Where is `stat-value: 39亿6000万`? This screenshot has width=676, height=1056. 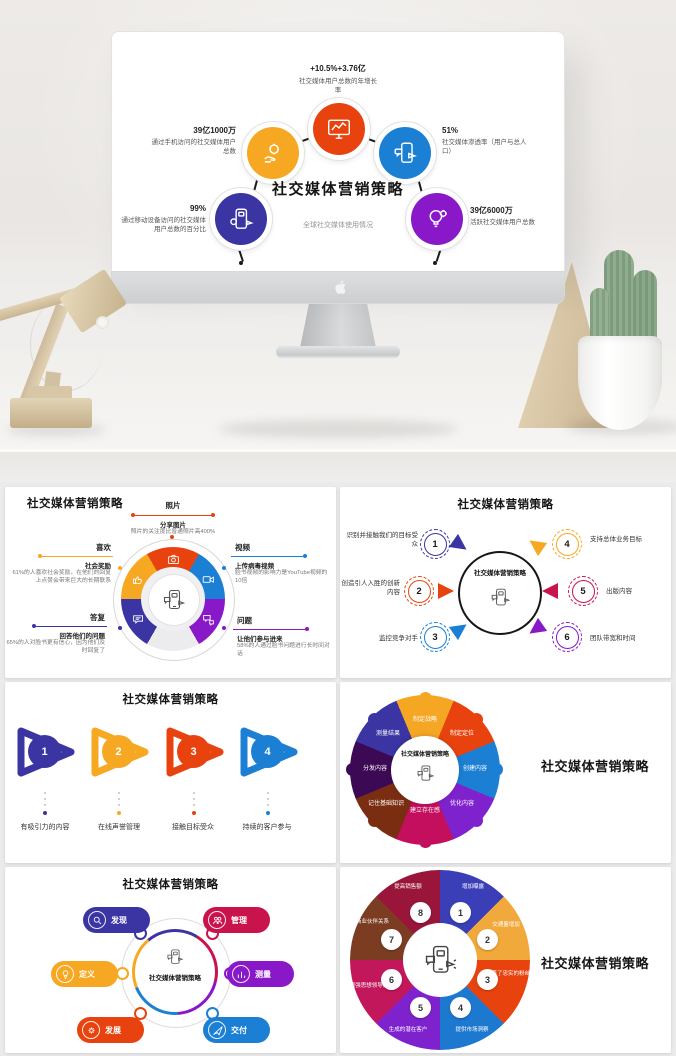 stat-value: 39亿6000万 is located at coordinates (491, 210).